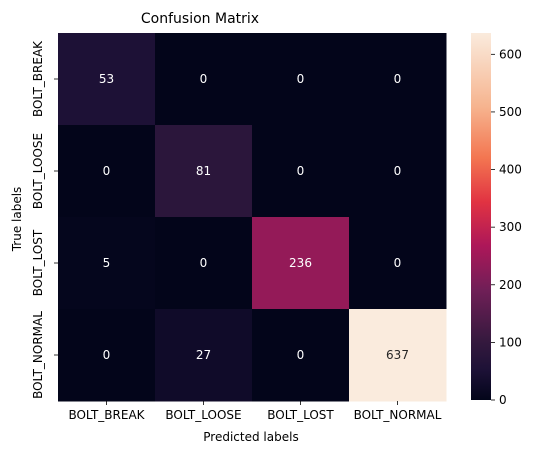 The height and width of the screenshot is (455, 539). What do you see at coordinates (38, 262) in the screenshot?
I see `y-tick-label: BOLT_LOST` at bounding box center [38, 262].